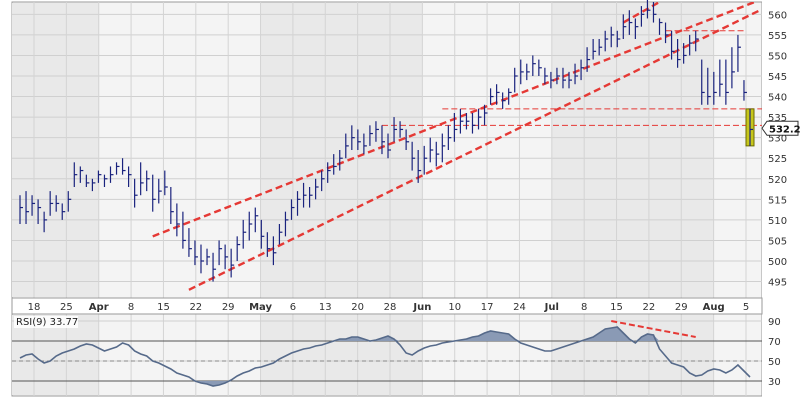 The width and height of the screenshot is (800, 404). I want to click on date-tick-label: 6, so click(293, 307).